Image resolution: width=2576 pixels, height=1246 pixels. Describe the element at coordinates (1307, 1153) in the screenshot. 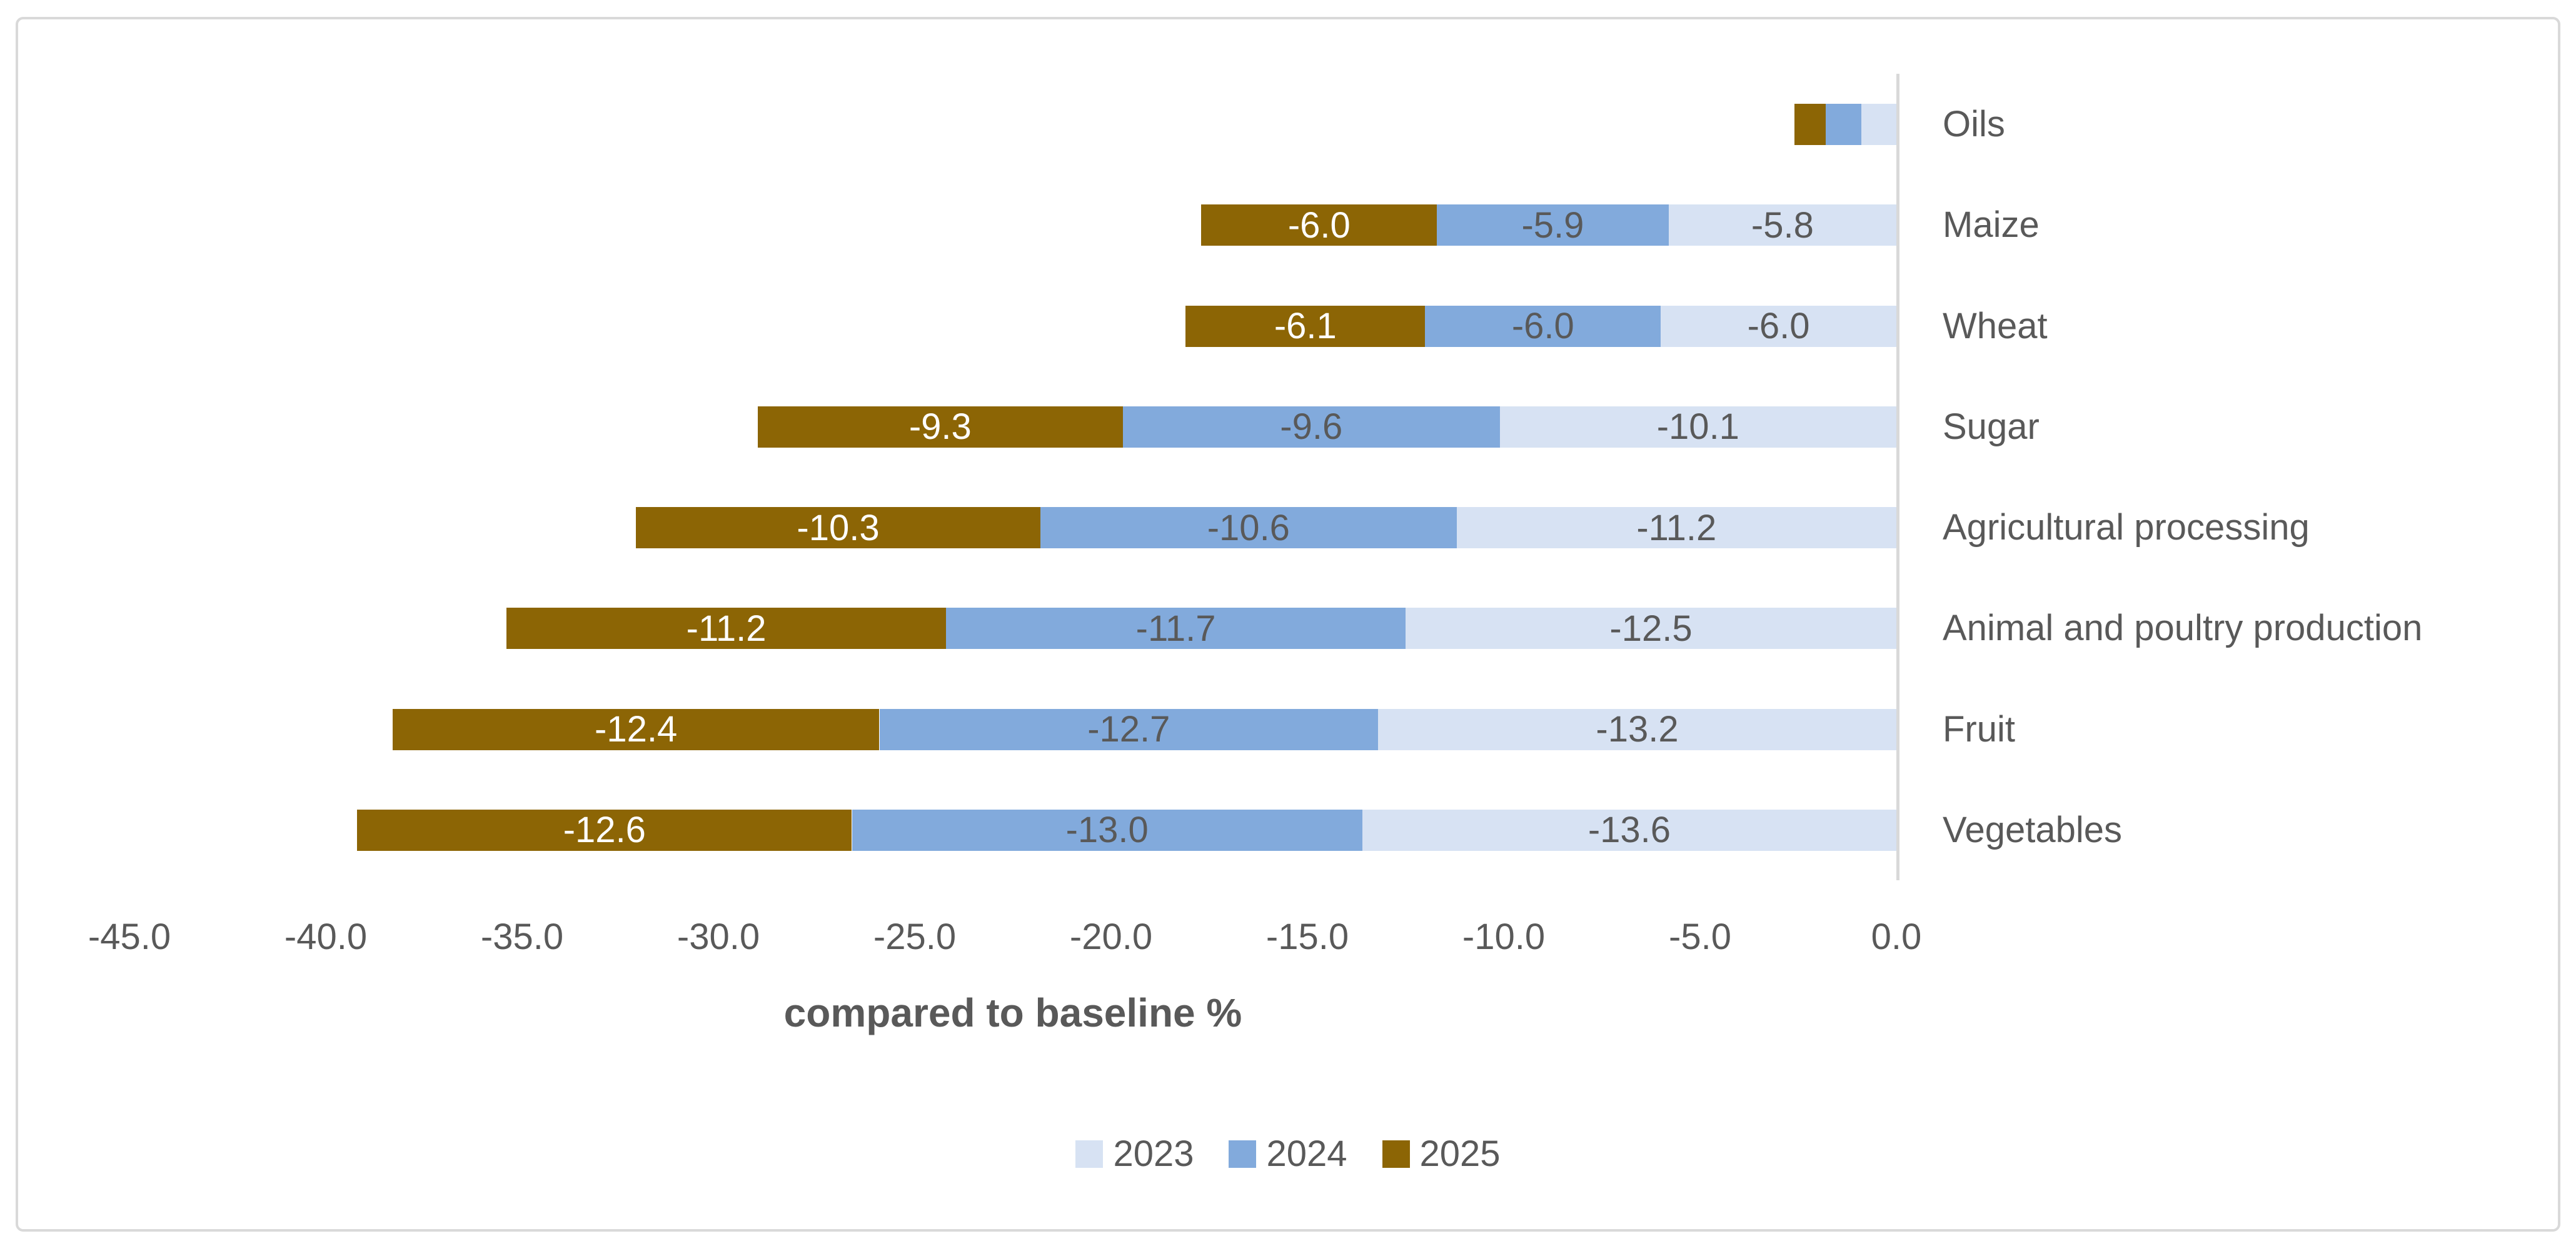

I see `legend-label: 2024` at that location.